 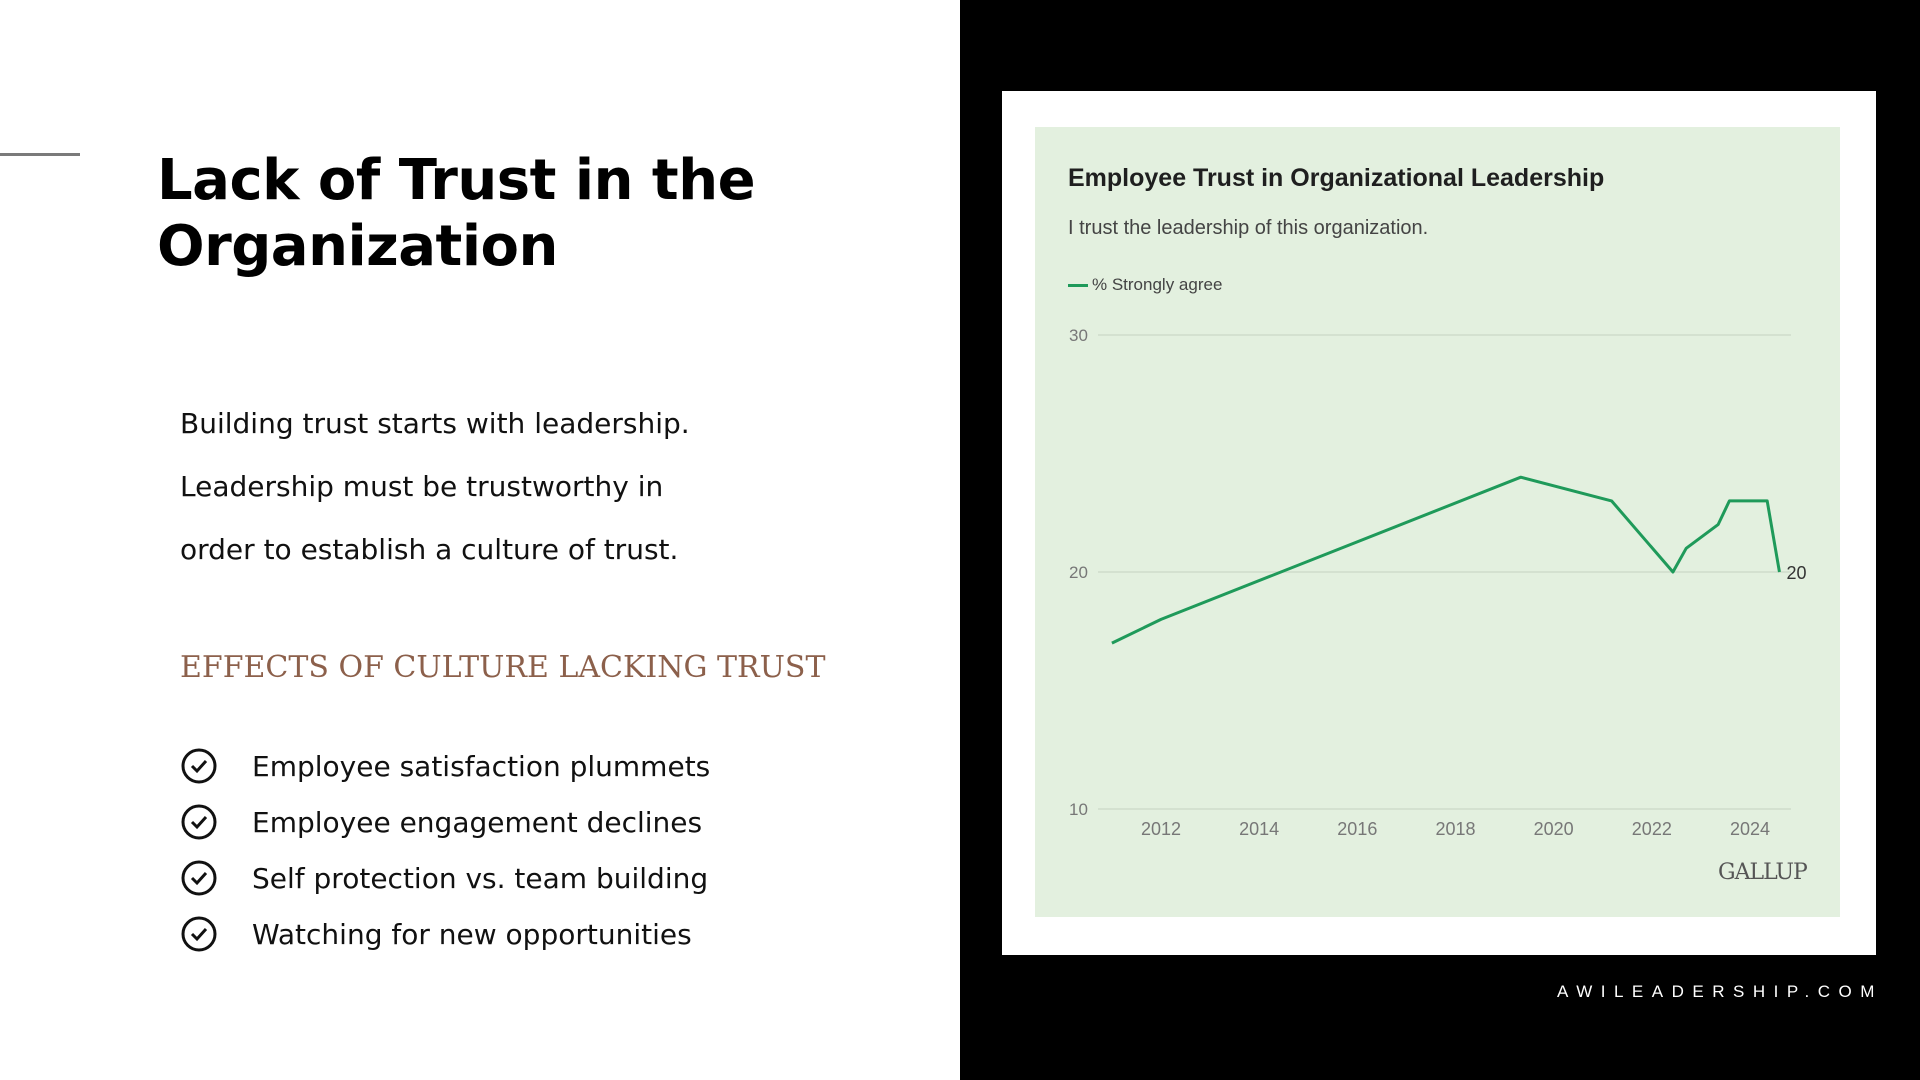 I want to click on intro-line: order to establish a culture of trust., so click(x=429, y=549).